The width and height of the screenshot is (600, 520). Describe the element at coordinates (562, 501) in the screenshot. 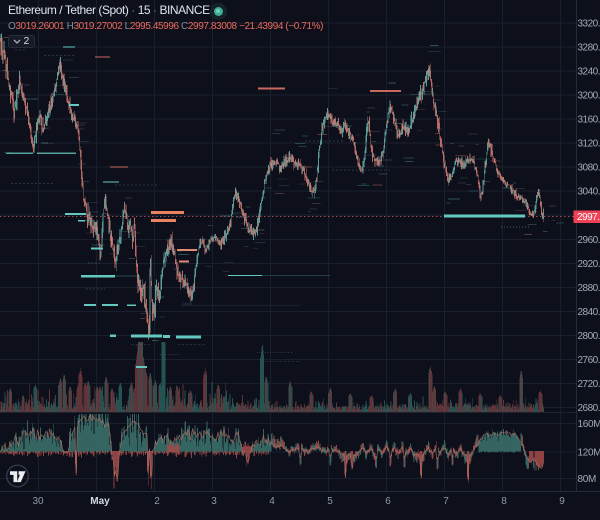

I see `svg-text: 9` at that location.